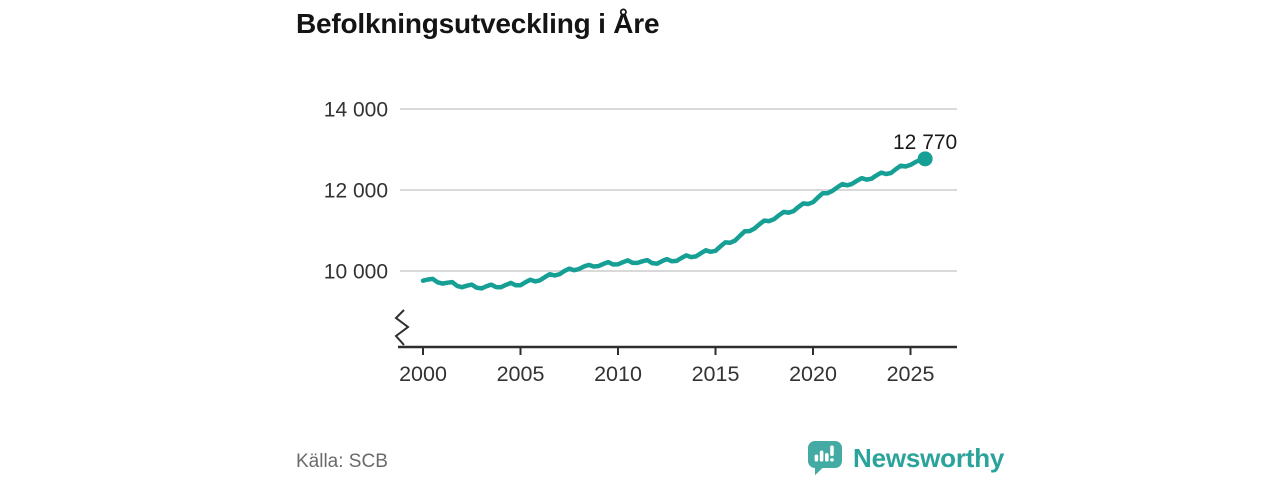 This screenshot has height=480, width=1280. What do you see at coordinates (618, 374) in the screenshot?
I see `x-tick-label: 2010` at bounding box center [618, 374].